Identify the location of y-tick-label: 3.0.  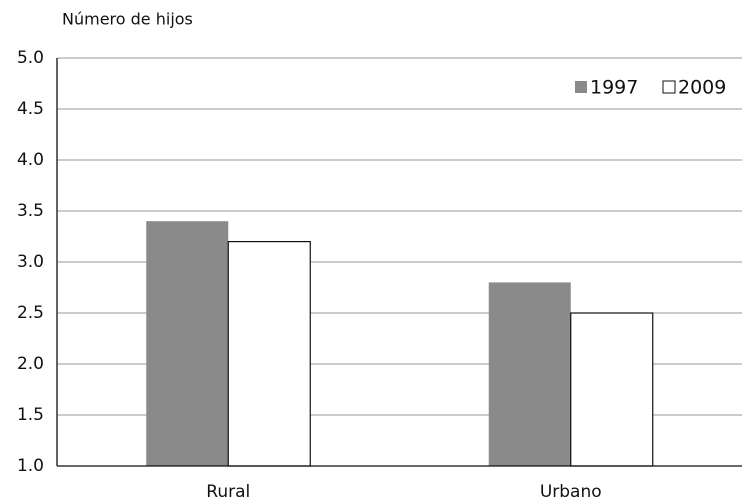
(30, 262).